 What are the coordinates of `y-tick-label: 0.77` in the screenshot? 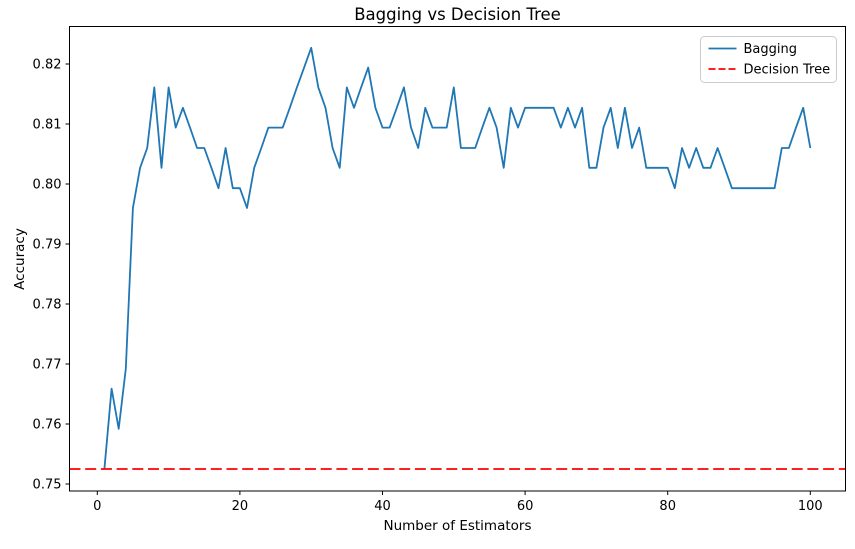 It's located at (47, 365).